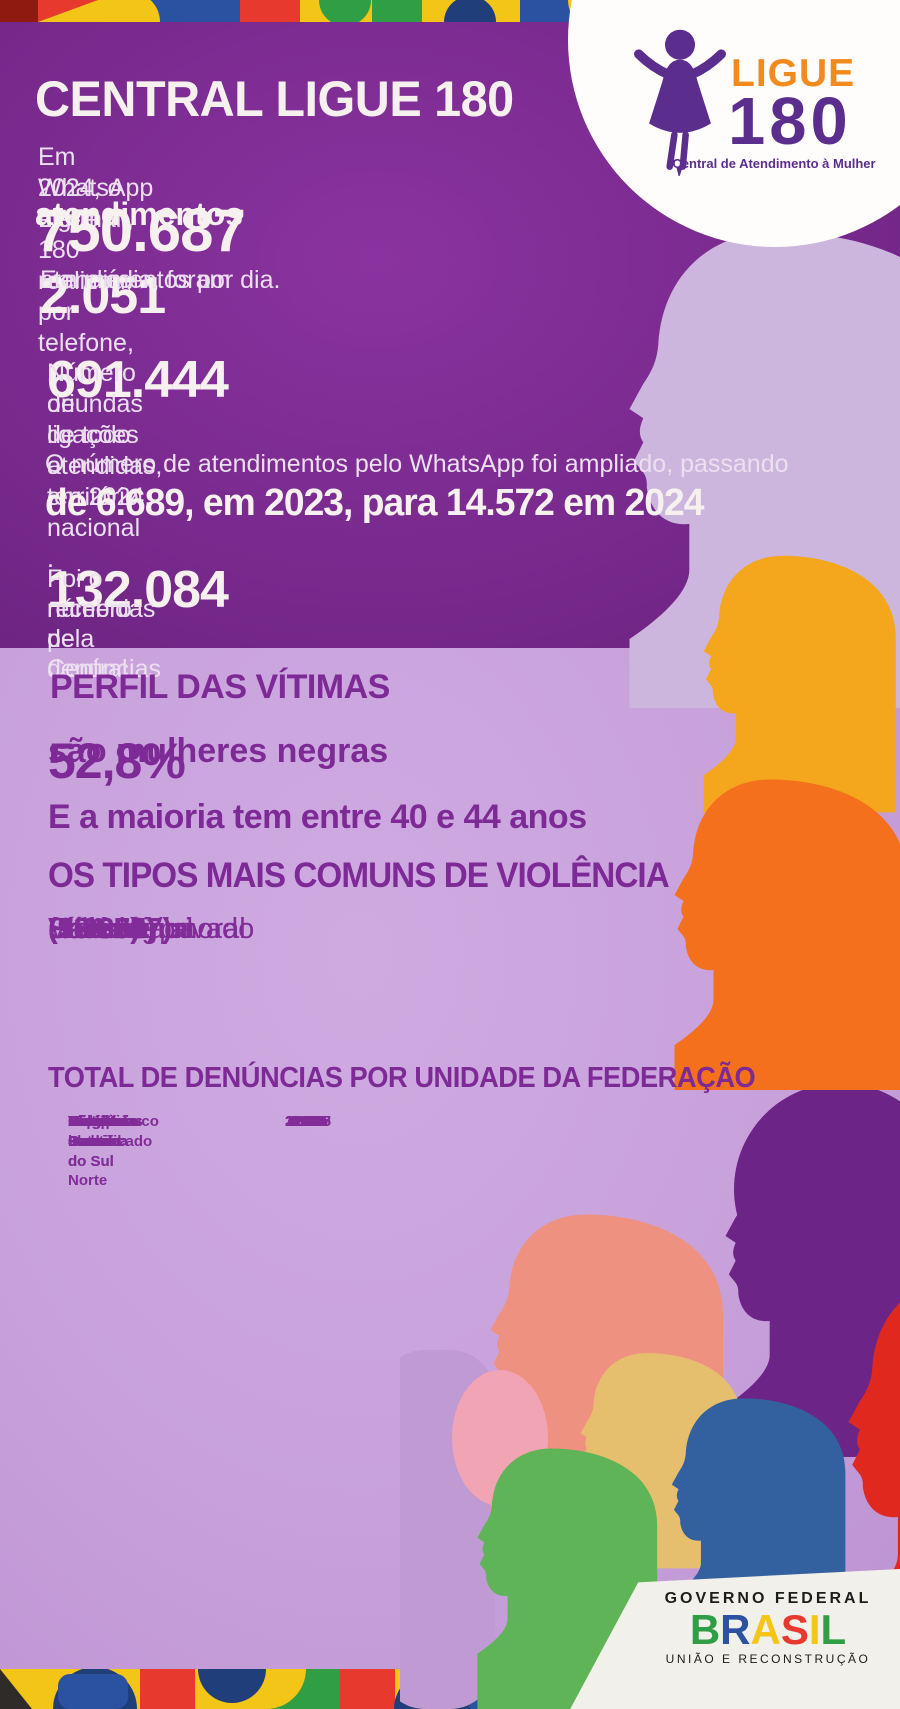 The width and height of the screenshot is (900, 1709). I want to click on table-cell-value: 4.503, so click(308, 1121).